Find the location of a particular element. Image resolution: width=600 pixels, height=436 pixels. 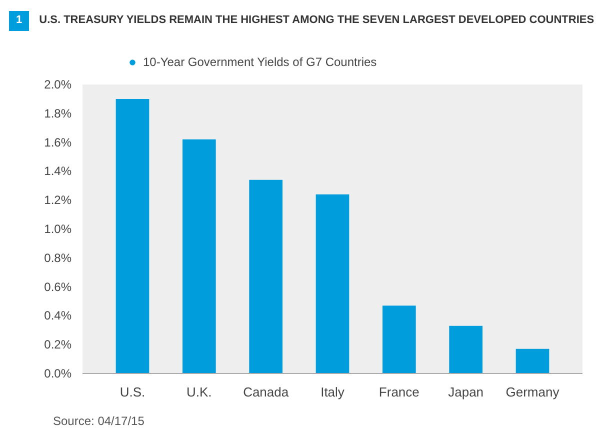

y-tick-label: 2.0% is located at coordinates (58, 85).